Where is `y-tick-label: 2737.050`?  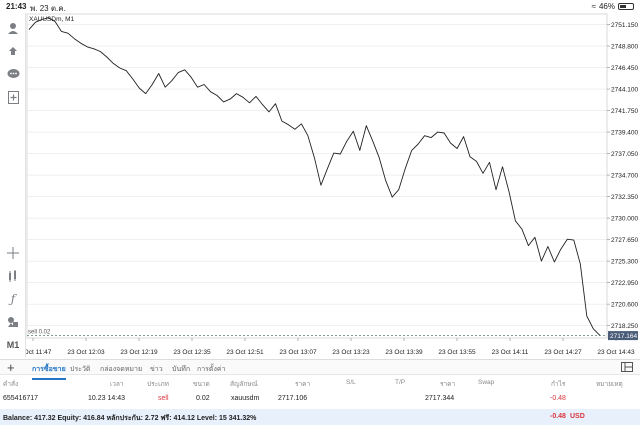 y-tick-label: 2737.050 is located at coordinates (624, 154).